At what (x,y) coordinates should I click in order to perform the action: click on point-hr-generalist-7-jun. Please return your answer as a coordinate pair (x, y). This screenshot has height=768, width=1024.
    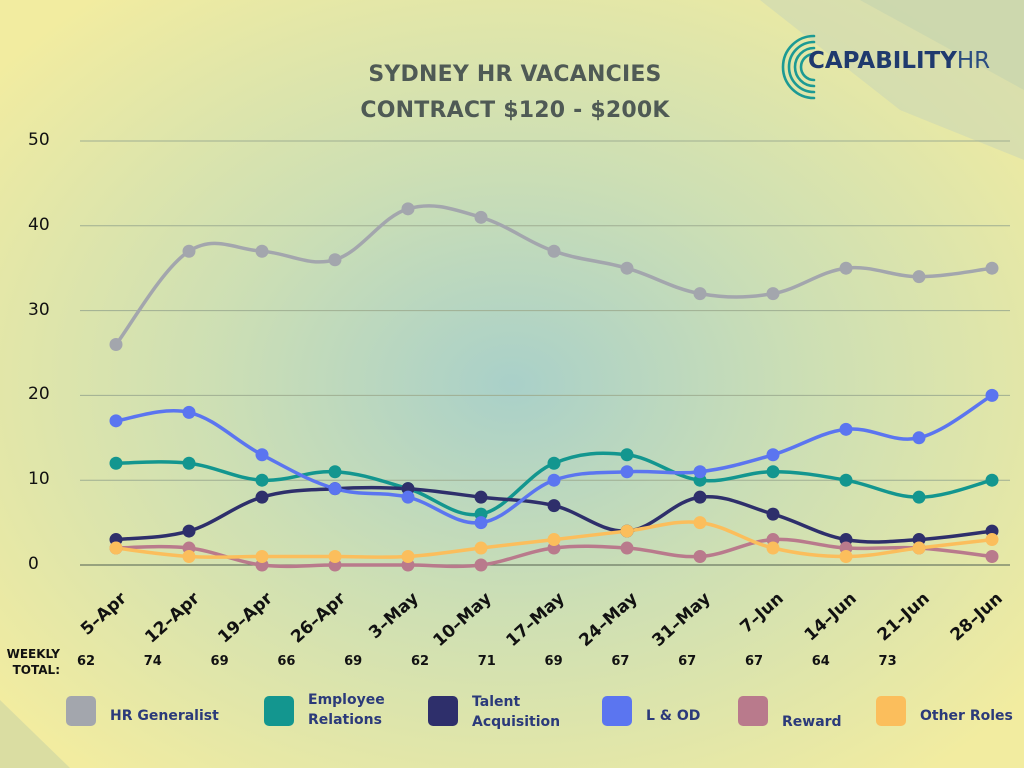
    Looking at the image, I should click on (773, 294).